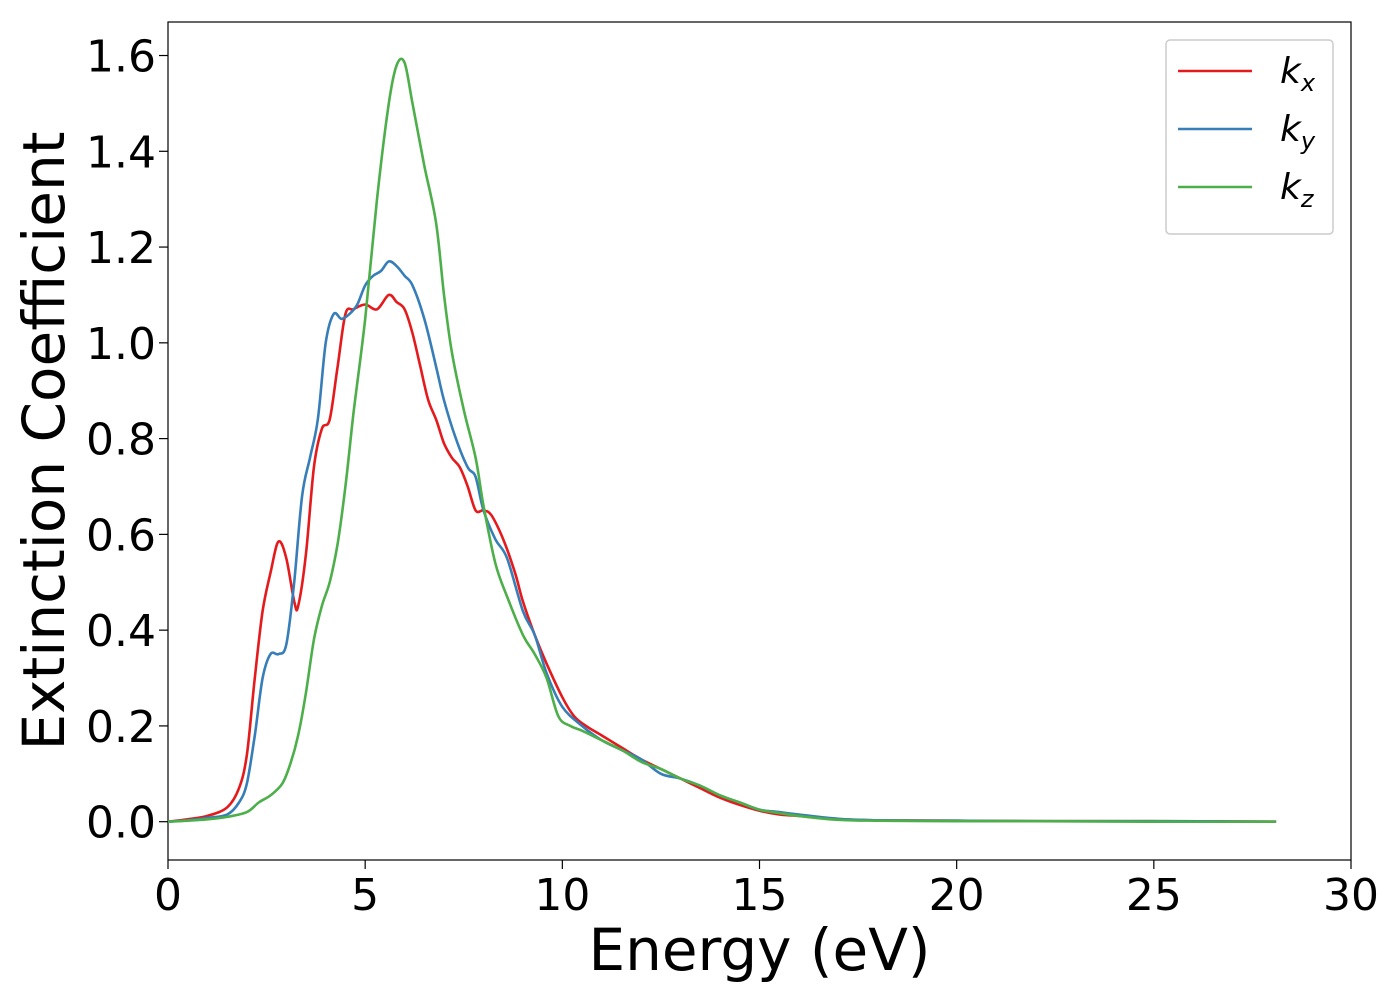 This screenshot has width=1400, height=1000. Describe the element at coordinates (121, 57) in the screenshot. I see `y-tick-label: 1.6` at that location.